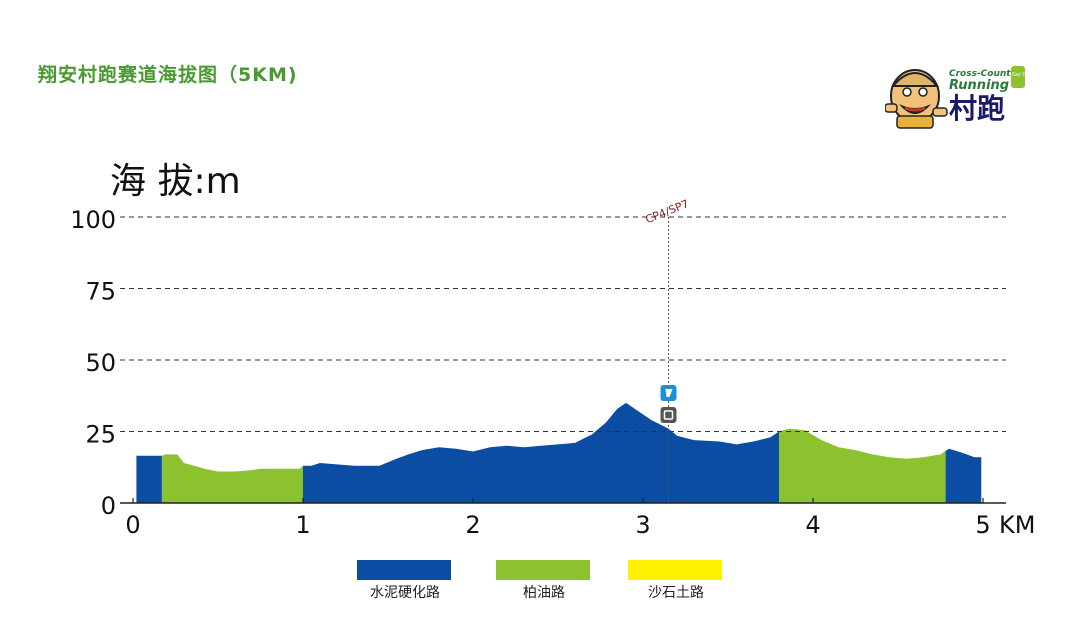 The width and height of the screenshot is (1080, 624). I want to click on legend-item-cement: 水泥硬化路, so click(405, 581).